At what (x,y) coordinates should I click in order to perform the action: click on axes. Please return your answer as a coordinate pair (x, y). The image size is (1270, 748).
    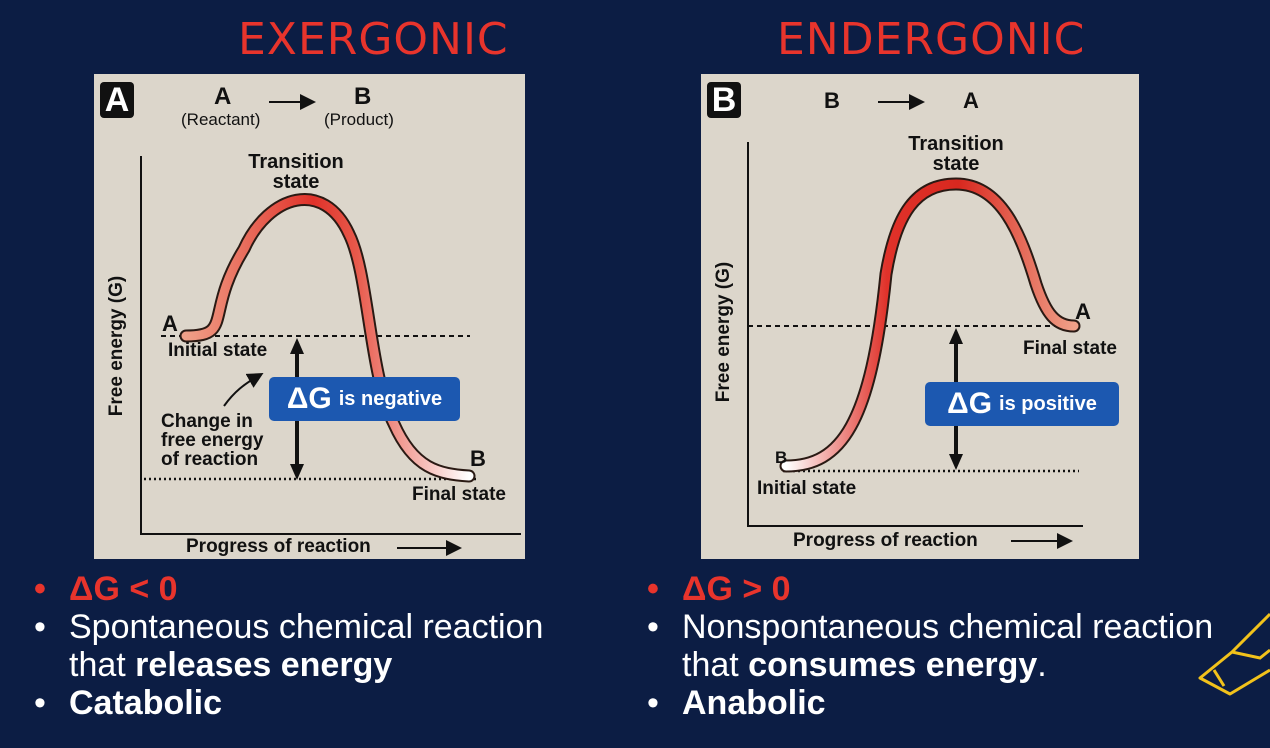
    Looking at the image, I should click on (915, 334).